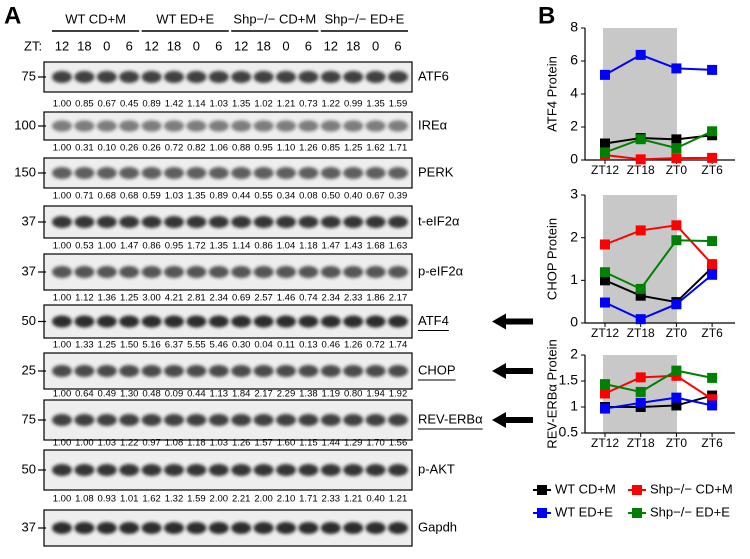 Image resolution: width=750 pixels, height=559 pixels. I want to click on quantification: 1.08, so click(84, 499).